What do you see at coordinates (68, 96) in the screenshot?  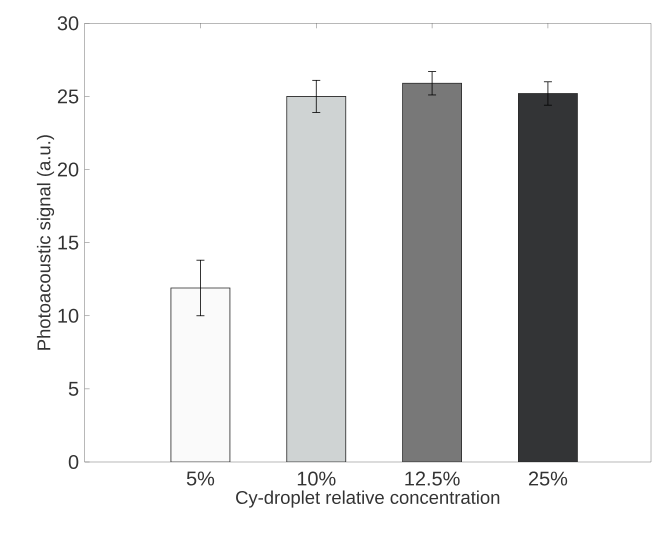 I see `y-tick-label: 25` at bounding box center [68, 96].